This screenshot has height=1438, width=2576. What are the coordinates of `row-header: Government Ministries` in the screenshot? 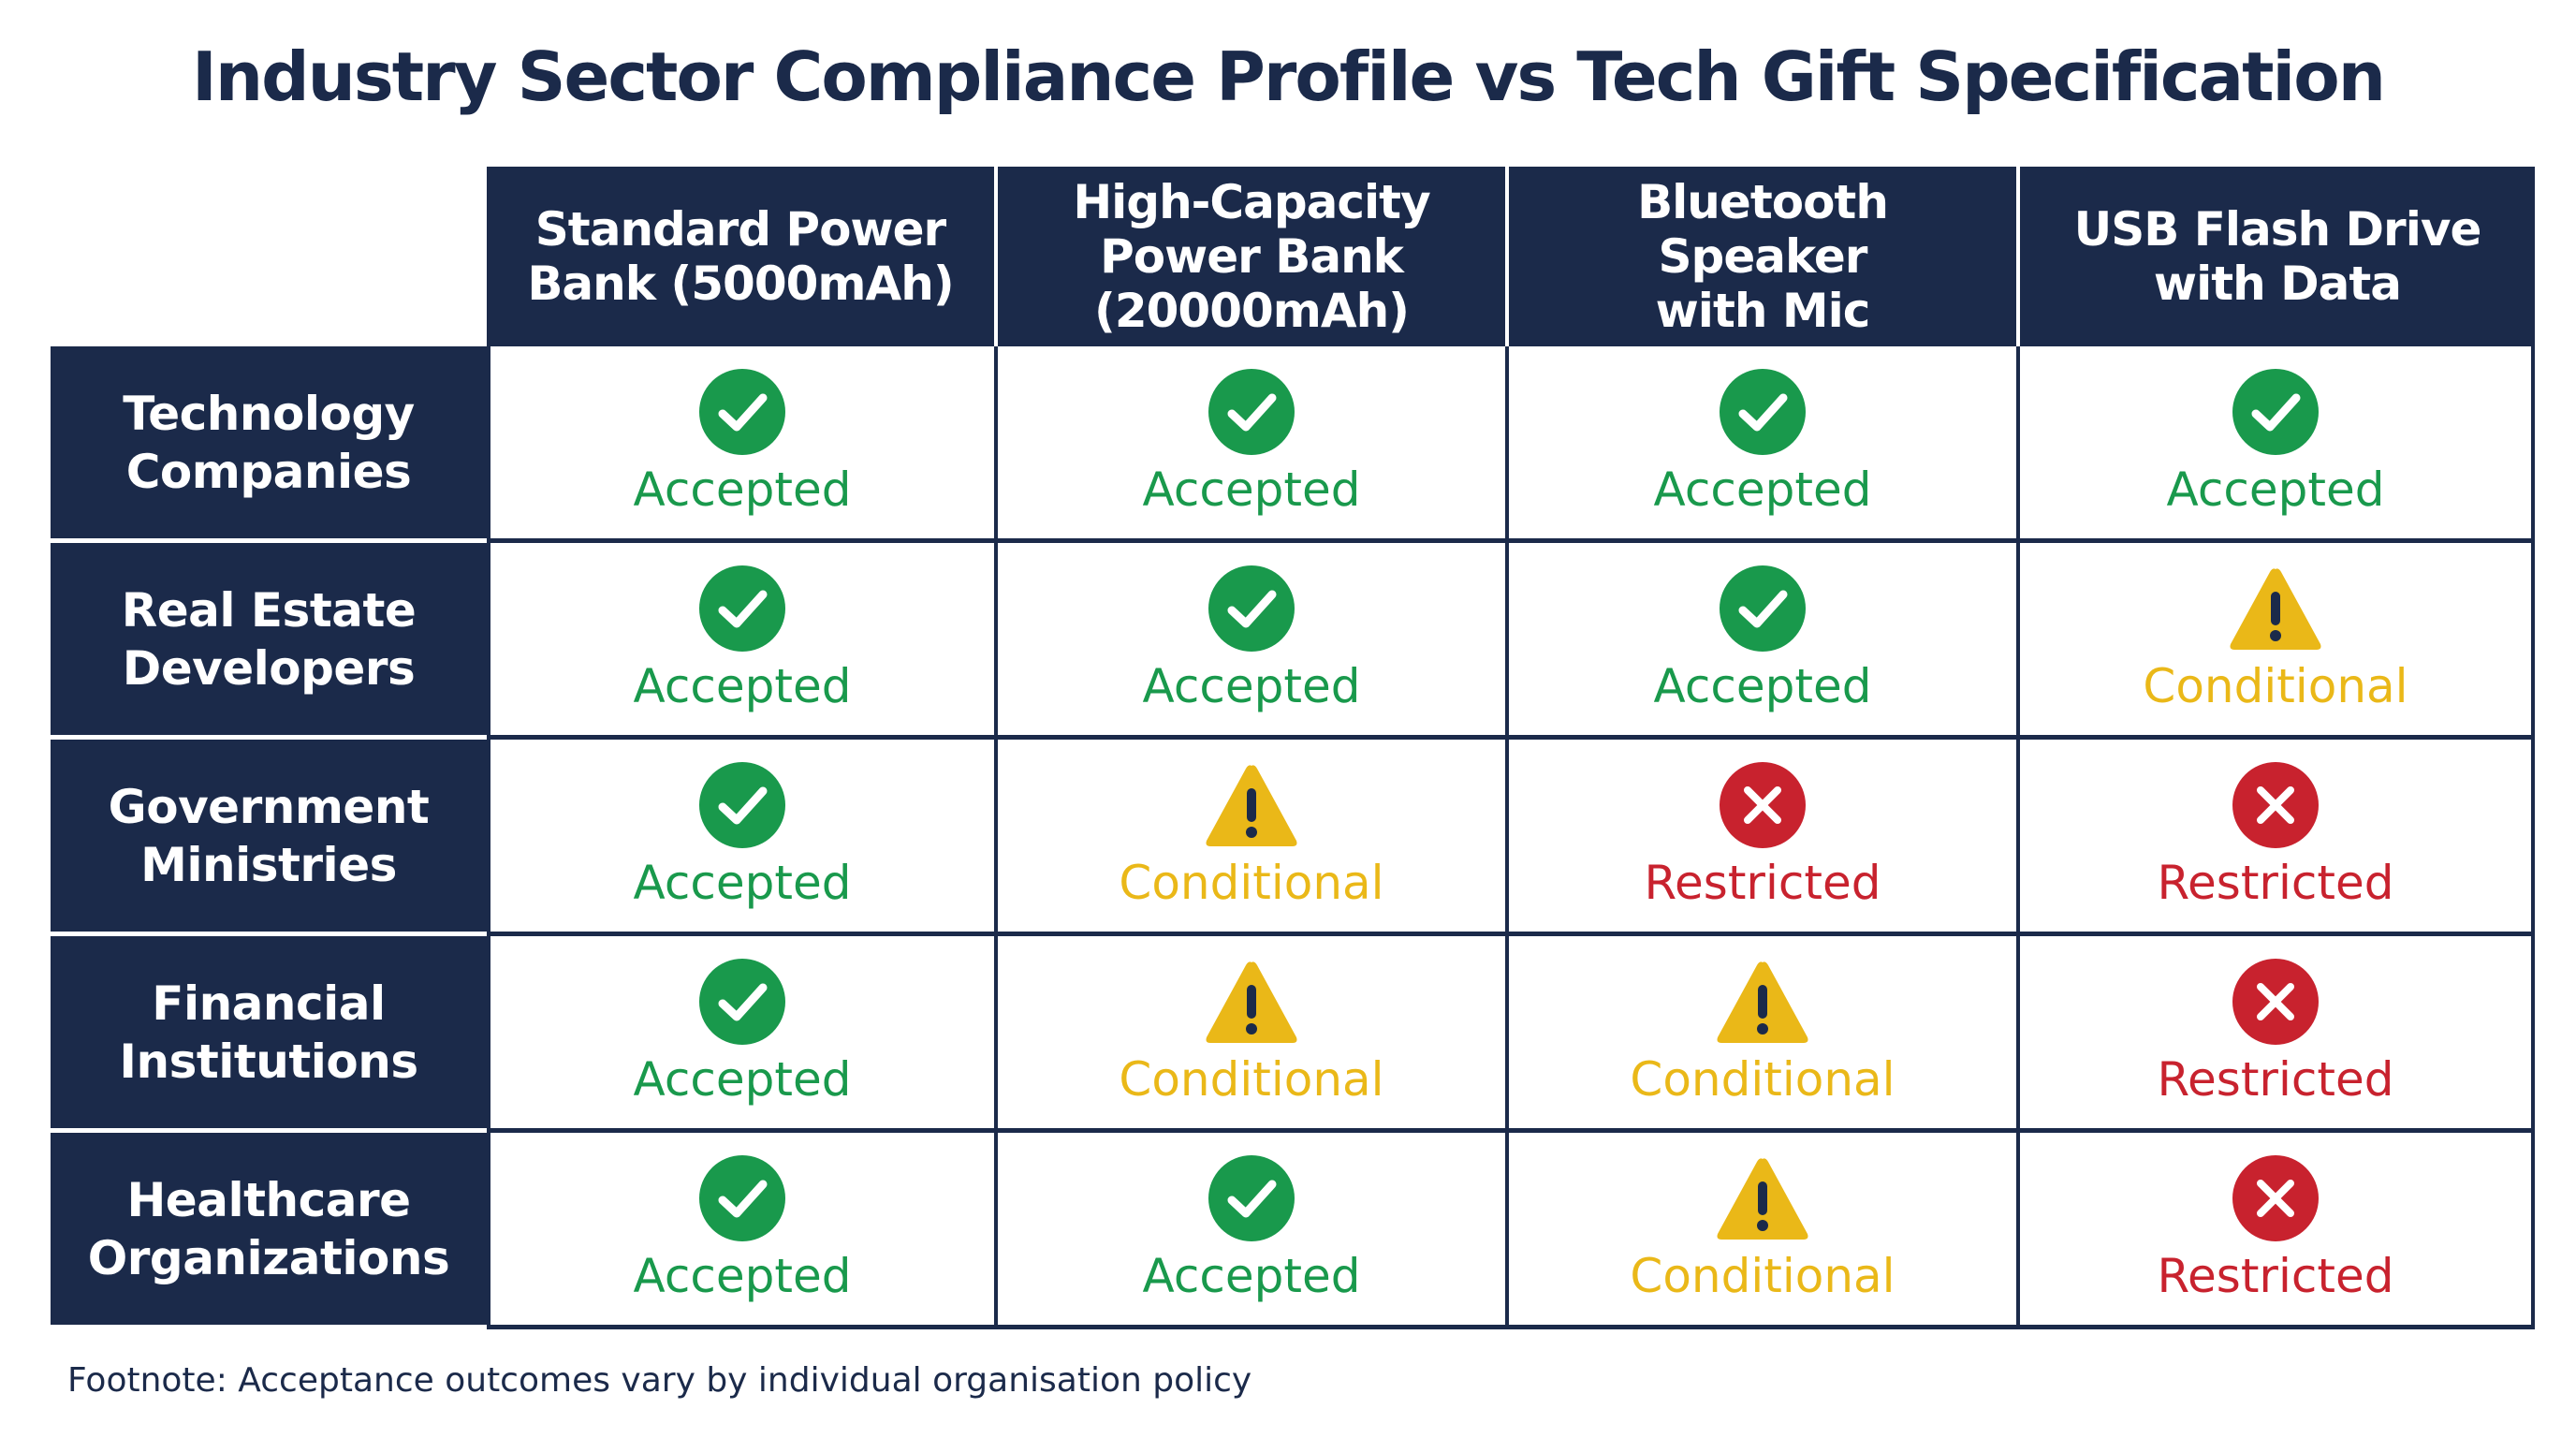 It's located at (269, 836).